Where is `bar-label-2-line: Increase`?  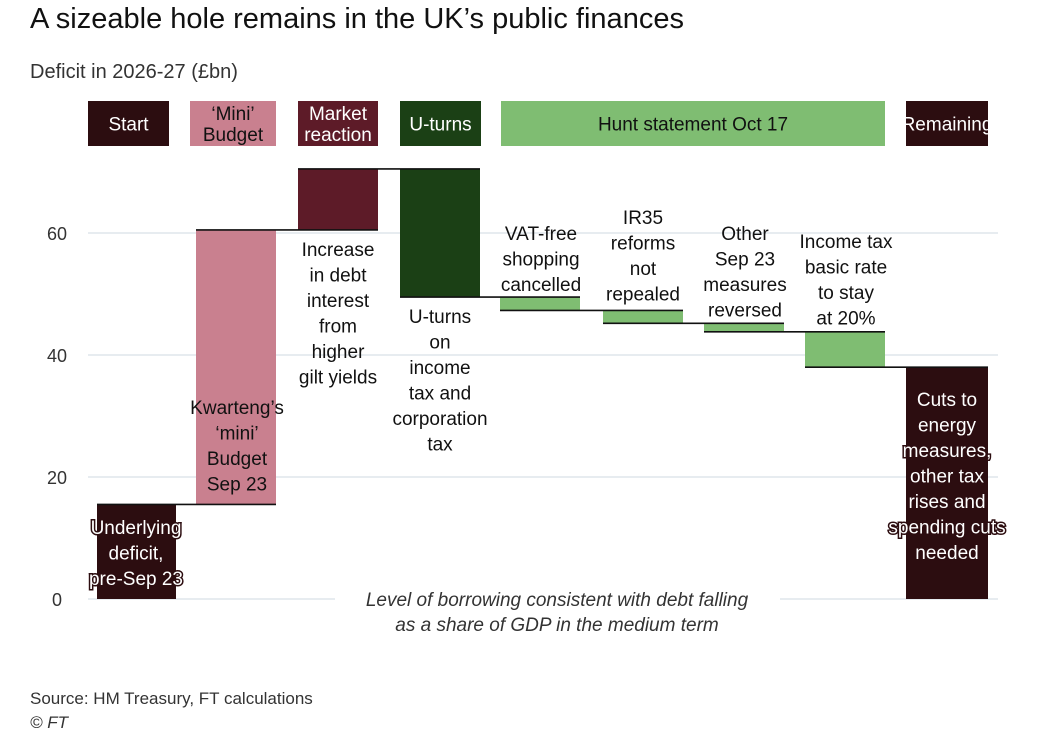 bar-label-2-line: Increase is located at coordinates (338, 250).